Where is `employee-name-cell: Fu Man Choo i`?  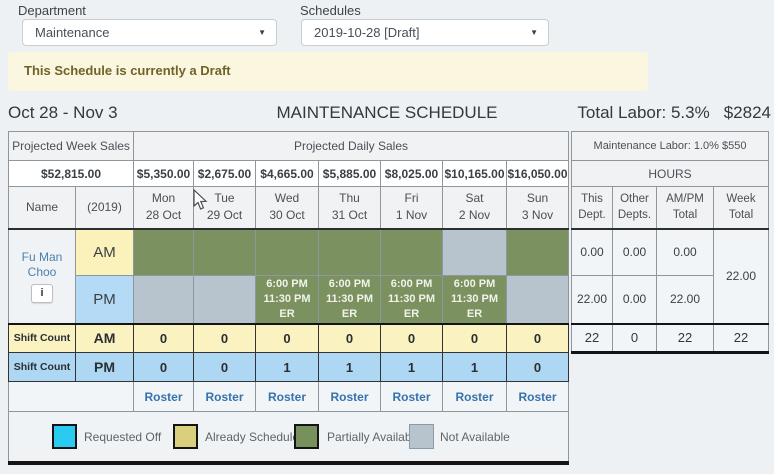 employee-name-cell: Fu Man Choo i is located at coordinates (42, 276).